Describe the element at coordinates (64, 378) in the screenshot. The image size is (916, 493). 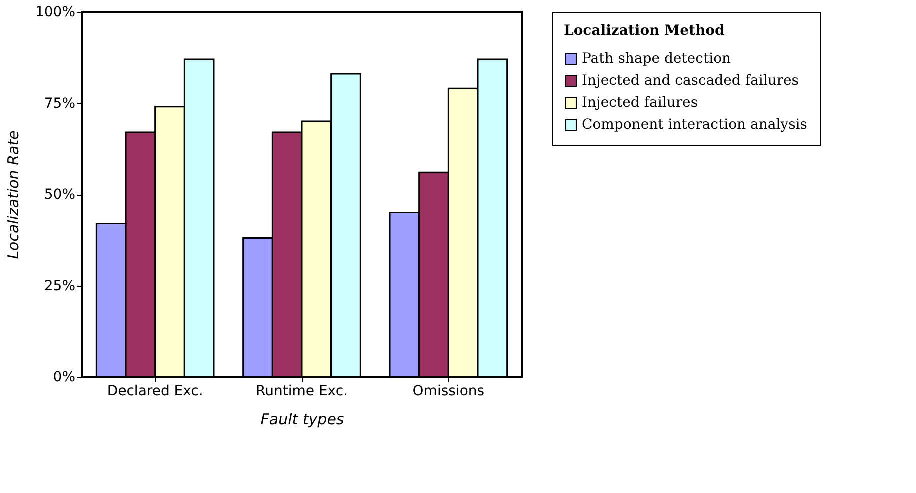
I see `y-tick-label: 0%` at that location.